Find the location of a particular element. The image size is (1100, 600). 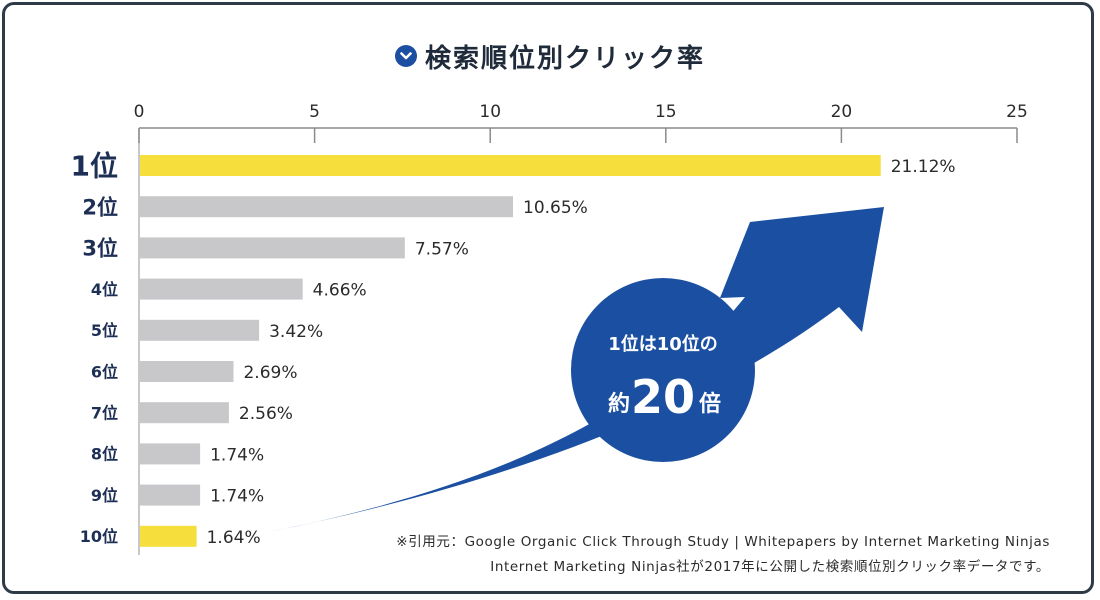

callout-circle is located at coordinates (663, 370).